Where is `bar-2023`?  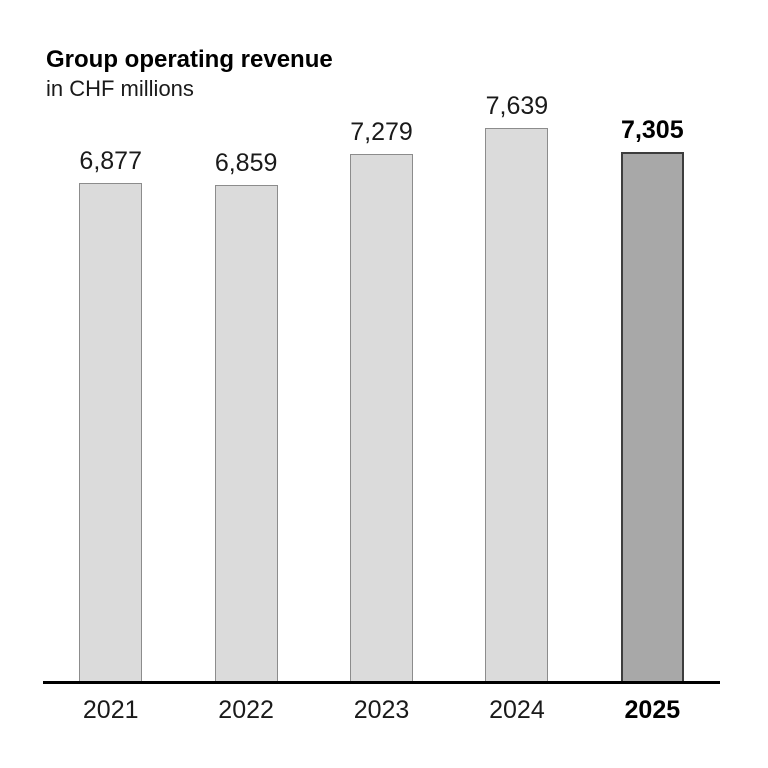 bar-2023 is located at coordinates (382, 418).